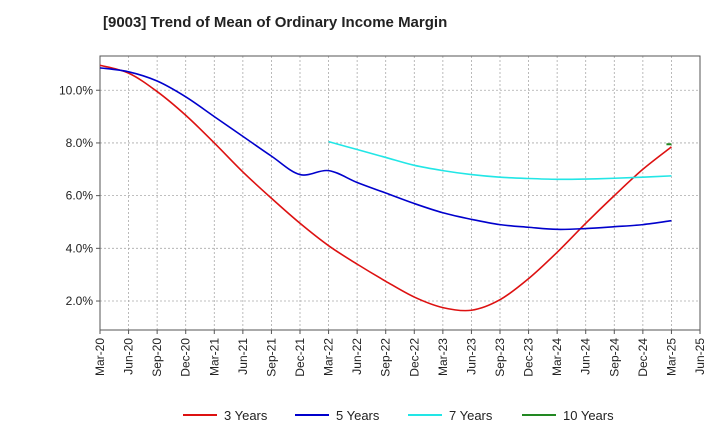 This screenshot has width=720, height=440. Describe the element at coordinates (500, 160) in the screenshot. I see `series-line-7-years` at that location.